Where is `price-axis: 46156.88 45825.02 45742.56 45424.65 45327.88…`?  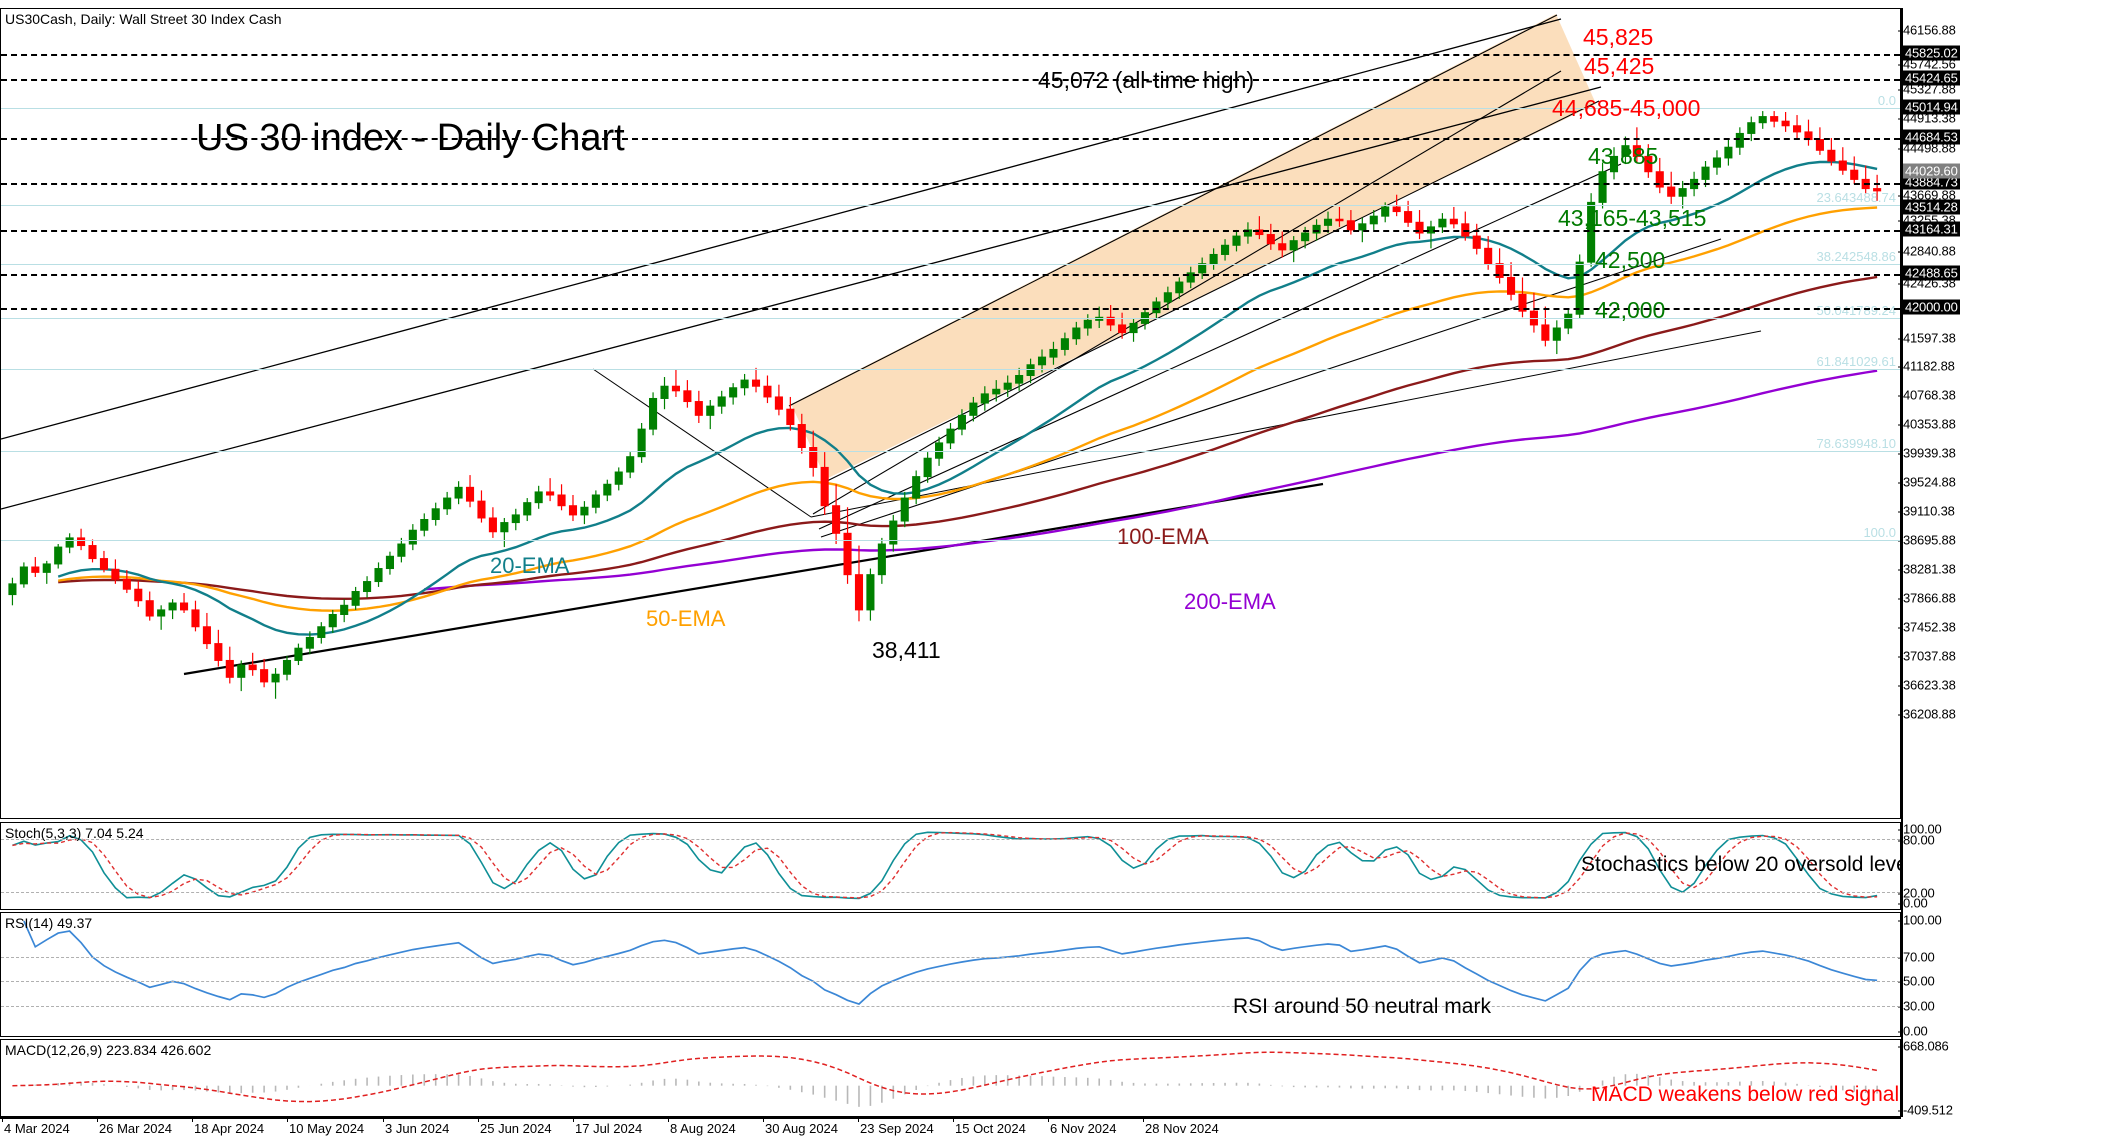 price-axis: 46156.88 45825.02 45742.56 45424.65 45327.88… is located at coordinates (2002, 563).